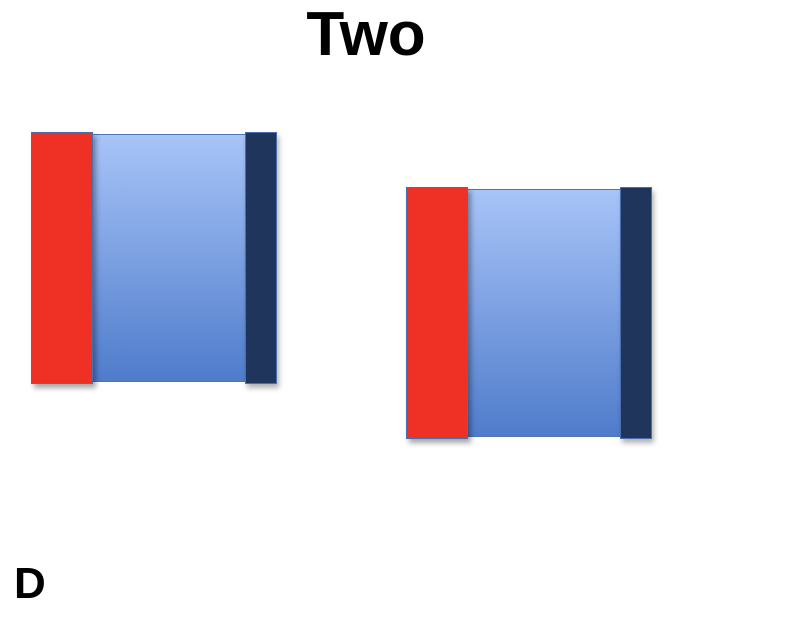 The height and width of the screenshot is (626, 802). I want to click on slide-title: Two, so click(366, 34).